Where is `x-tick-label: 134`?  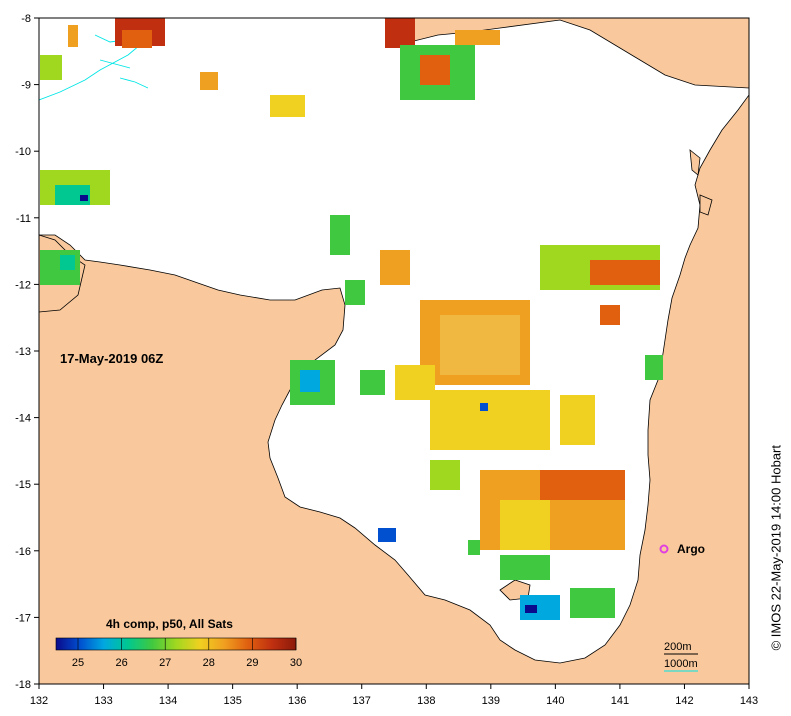 x-tick-label: 134 is located at coordinates (168, 701).